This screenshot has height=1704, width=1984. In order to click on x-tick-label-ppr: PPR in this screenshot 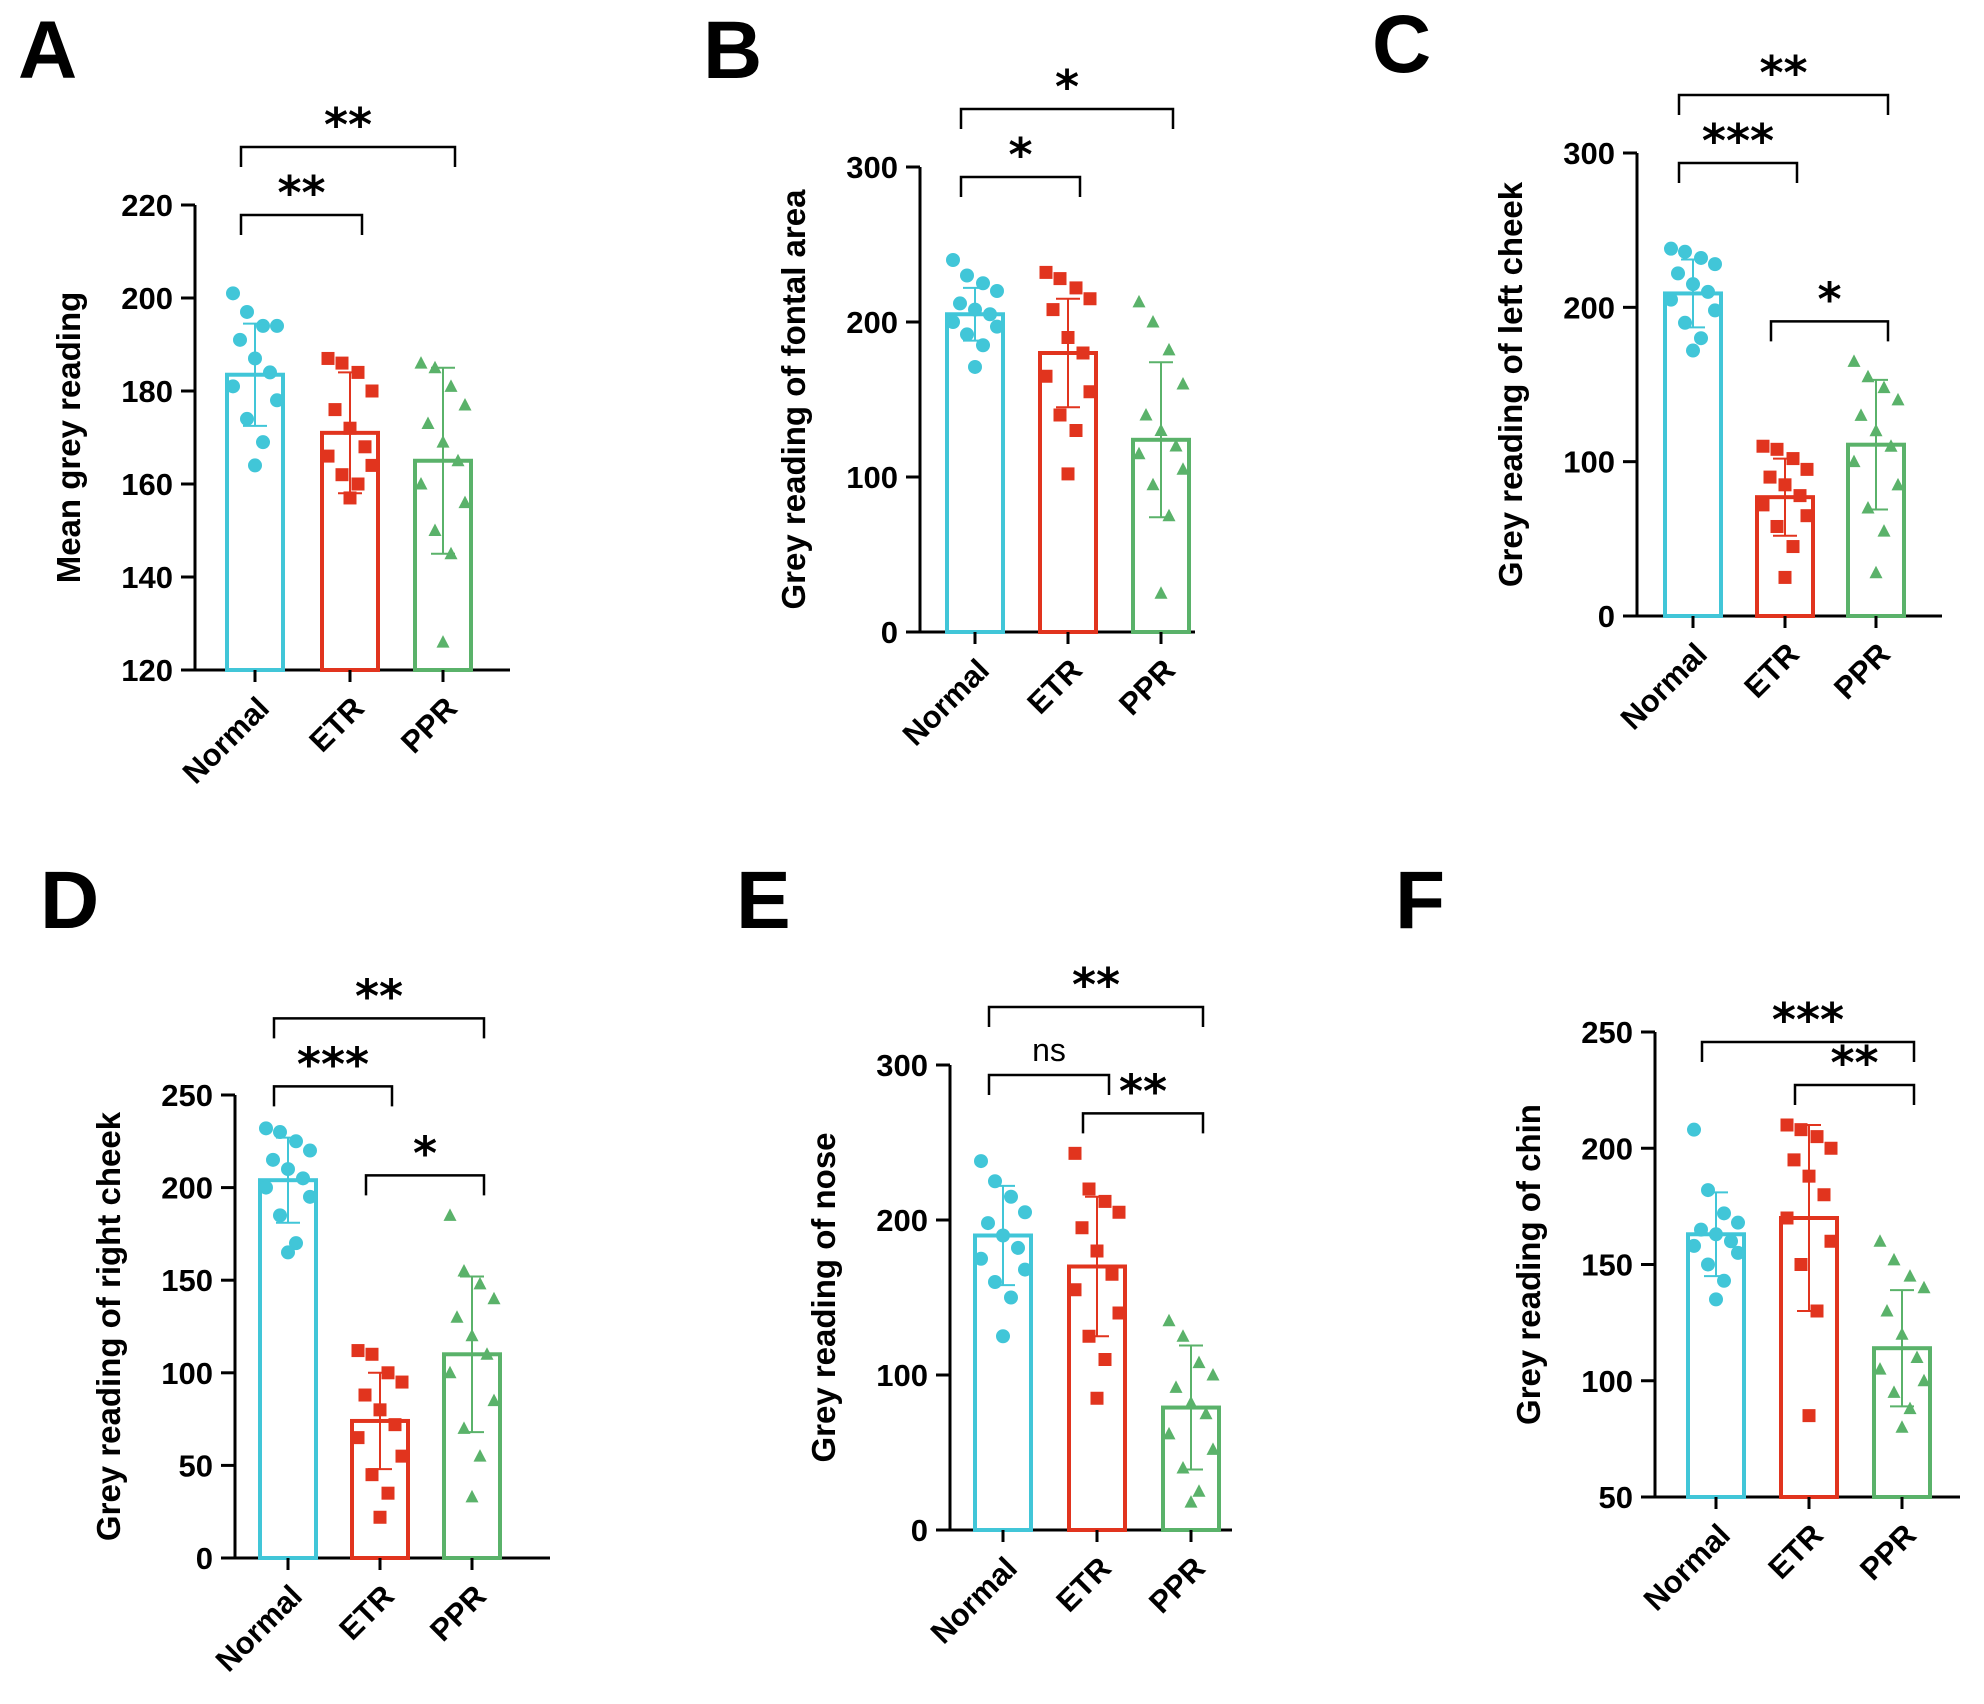, I will do `click(1147, 687)`.